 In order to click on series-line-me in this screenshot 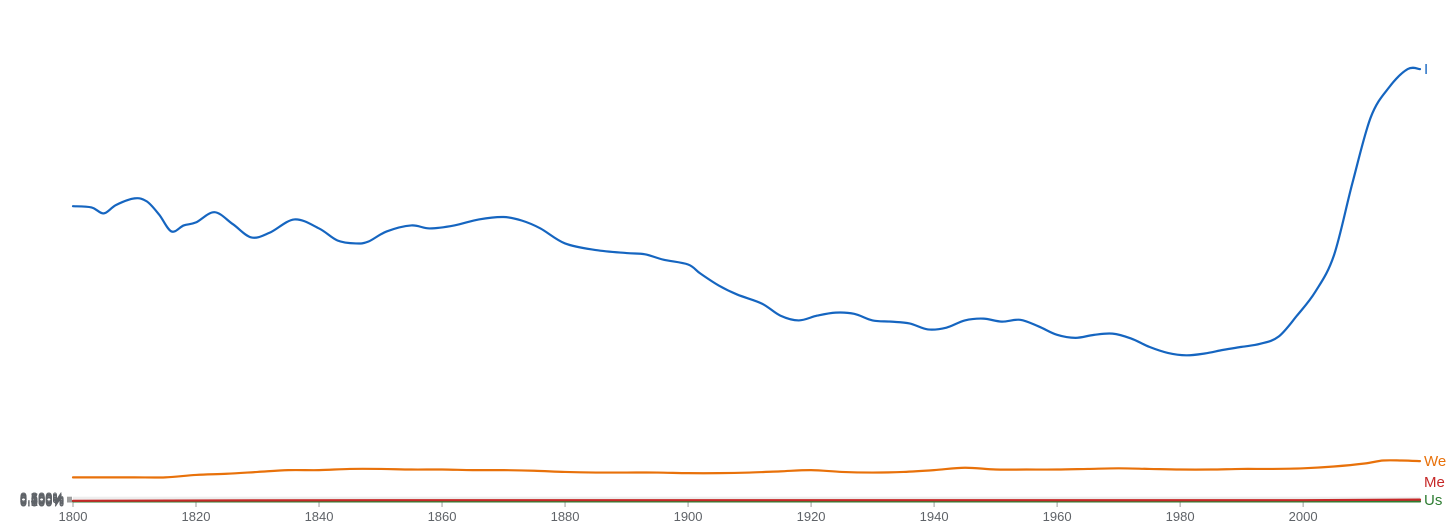, I will do `click(746, 500)`.